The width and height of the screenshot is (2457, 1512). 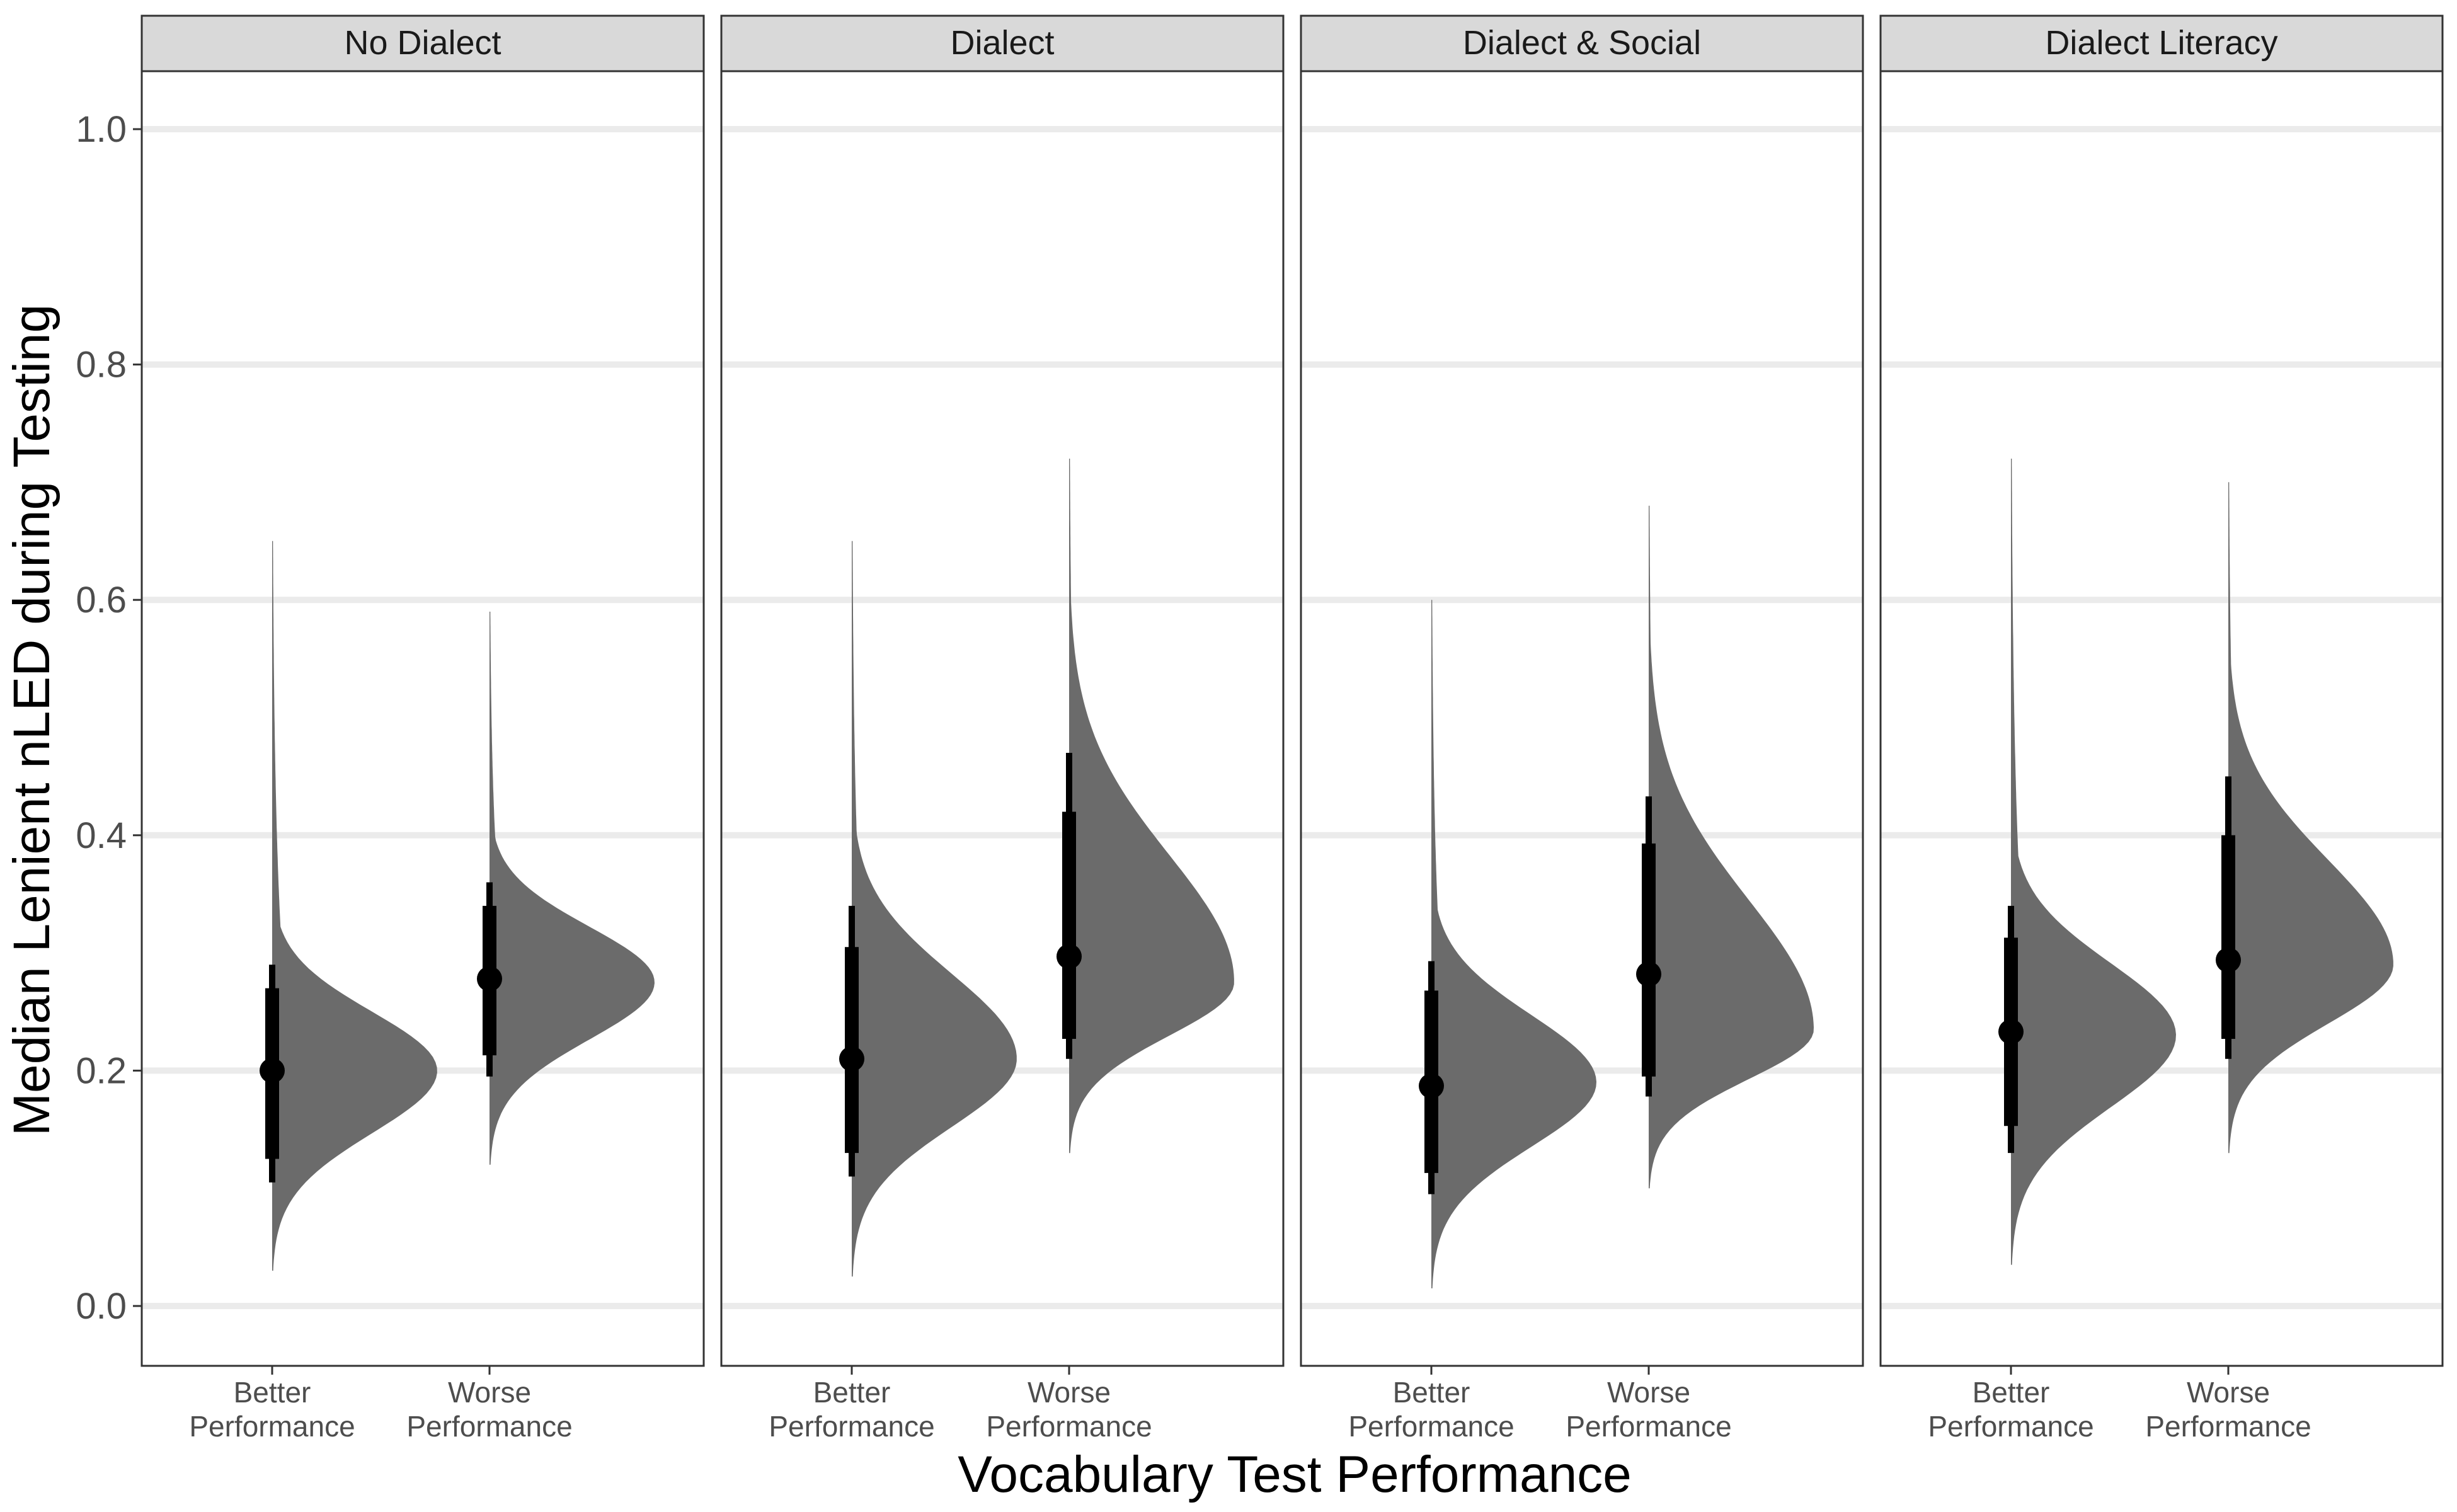 What do you see at coordinates (1295, 1474) in the screenshot?
I see `x-axis-title: Vocabulary Test Performance` at bounding box center [1295, 1474].